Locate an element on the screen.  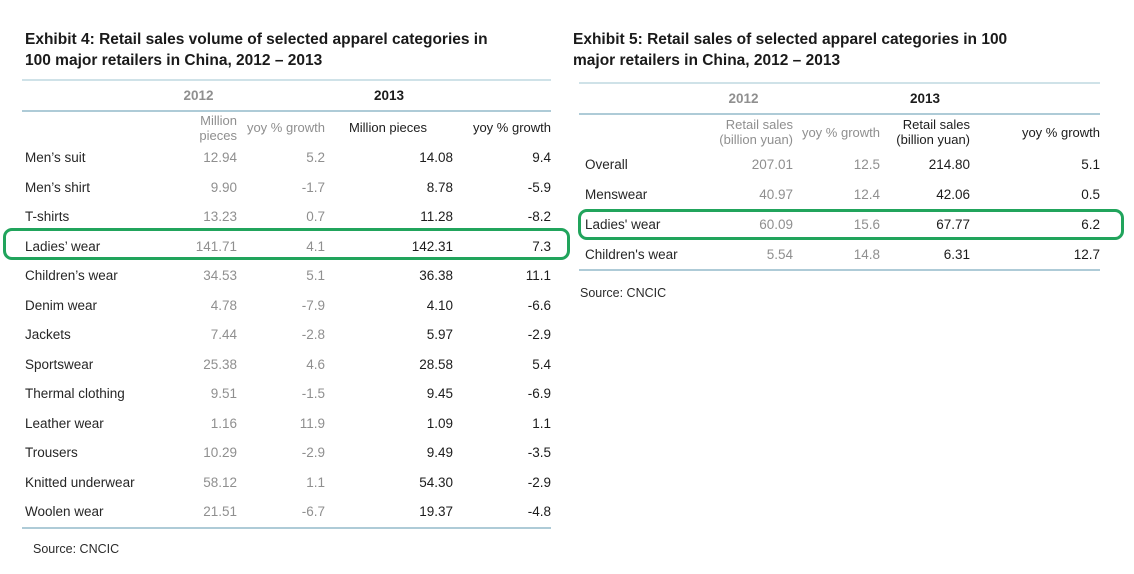
value-2012-growth: -1.5 is located at coordinates (313, 394).